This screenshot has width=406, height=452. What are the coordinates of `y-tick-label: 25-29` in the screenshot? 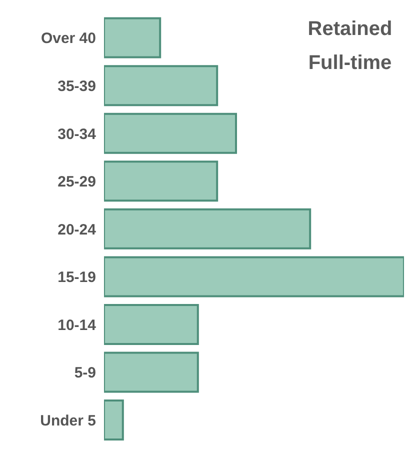 It's located at (77, 182).